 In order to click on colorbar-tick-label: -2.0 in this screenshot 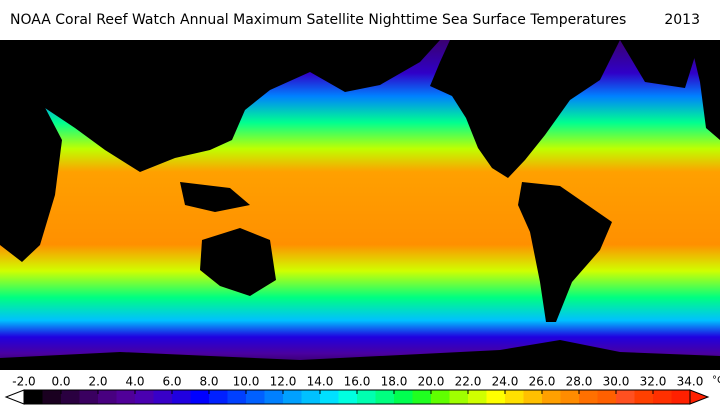, I will do `click(23, 382)`.